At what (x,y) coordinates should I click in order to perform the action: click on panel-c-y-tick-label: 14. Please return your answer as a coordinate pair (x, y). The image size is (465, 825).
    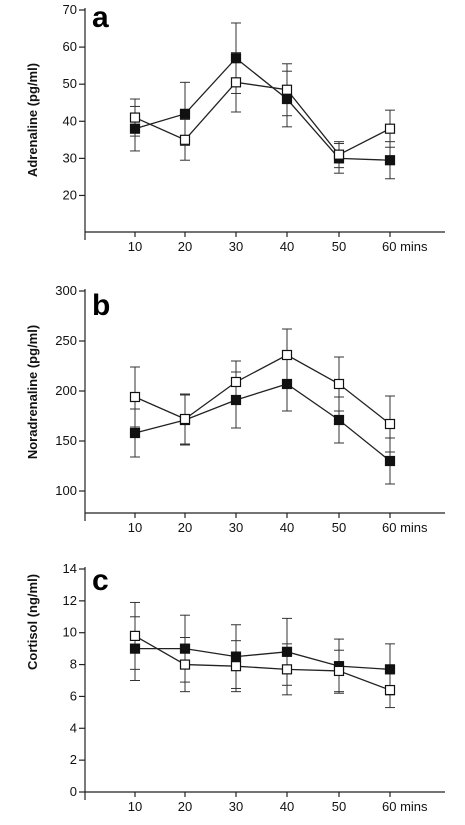
    Looking at the image, I should click on (70, 568).